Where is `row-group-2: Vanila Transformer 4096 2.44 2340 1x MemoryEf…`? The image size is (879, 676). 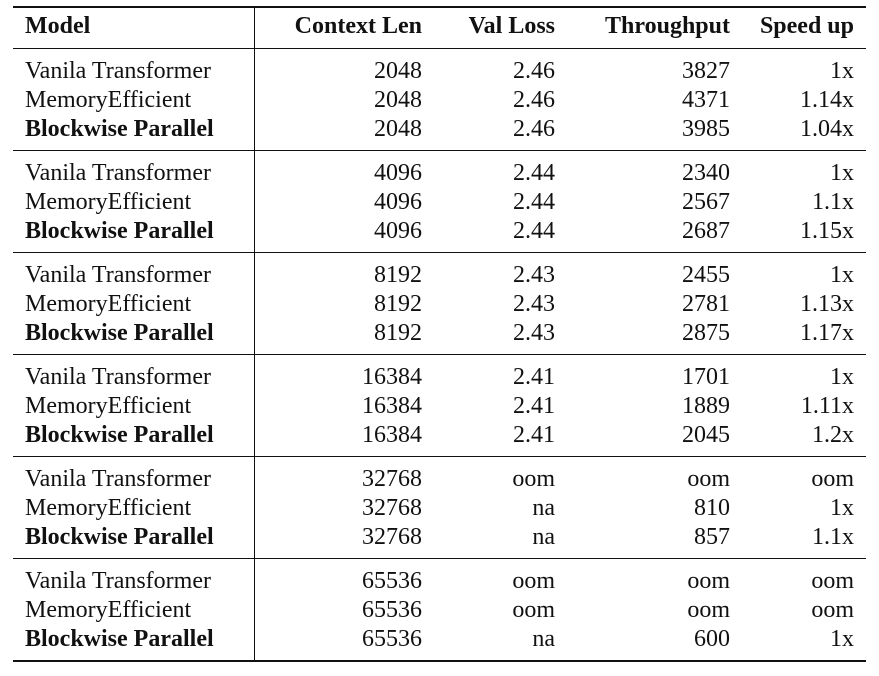 row-group-2: Vanila Transformer 4096 2.44 2340 1x MemoryEf… is located at coordinates (439, 201).